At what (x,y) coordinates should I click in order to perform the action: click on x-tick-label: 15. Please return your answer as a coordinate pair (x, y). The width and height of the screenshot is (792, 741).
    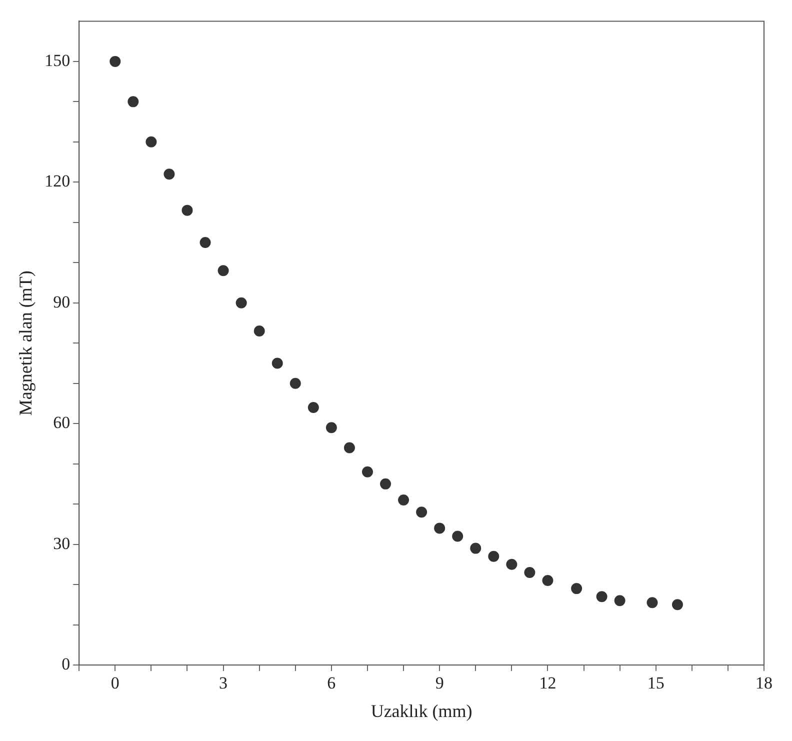
    Looking at the image, I should click on (655, 683).